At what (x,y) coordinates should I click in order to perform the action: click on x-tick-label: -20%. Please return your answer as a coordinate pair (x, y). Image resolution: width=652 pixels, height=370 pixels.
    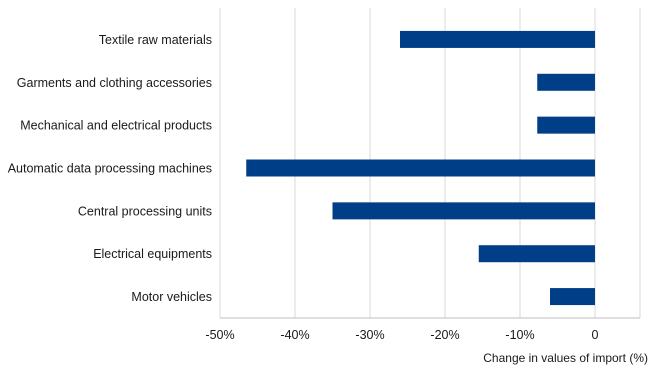
    Looking at the image, I should click on (444, 335).